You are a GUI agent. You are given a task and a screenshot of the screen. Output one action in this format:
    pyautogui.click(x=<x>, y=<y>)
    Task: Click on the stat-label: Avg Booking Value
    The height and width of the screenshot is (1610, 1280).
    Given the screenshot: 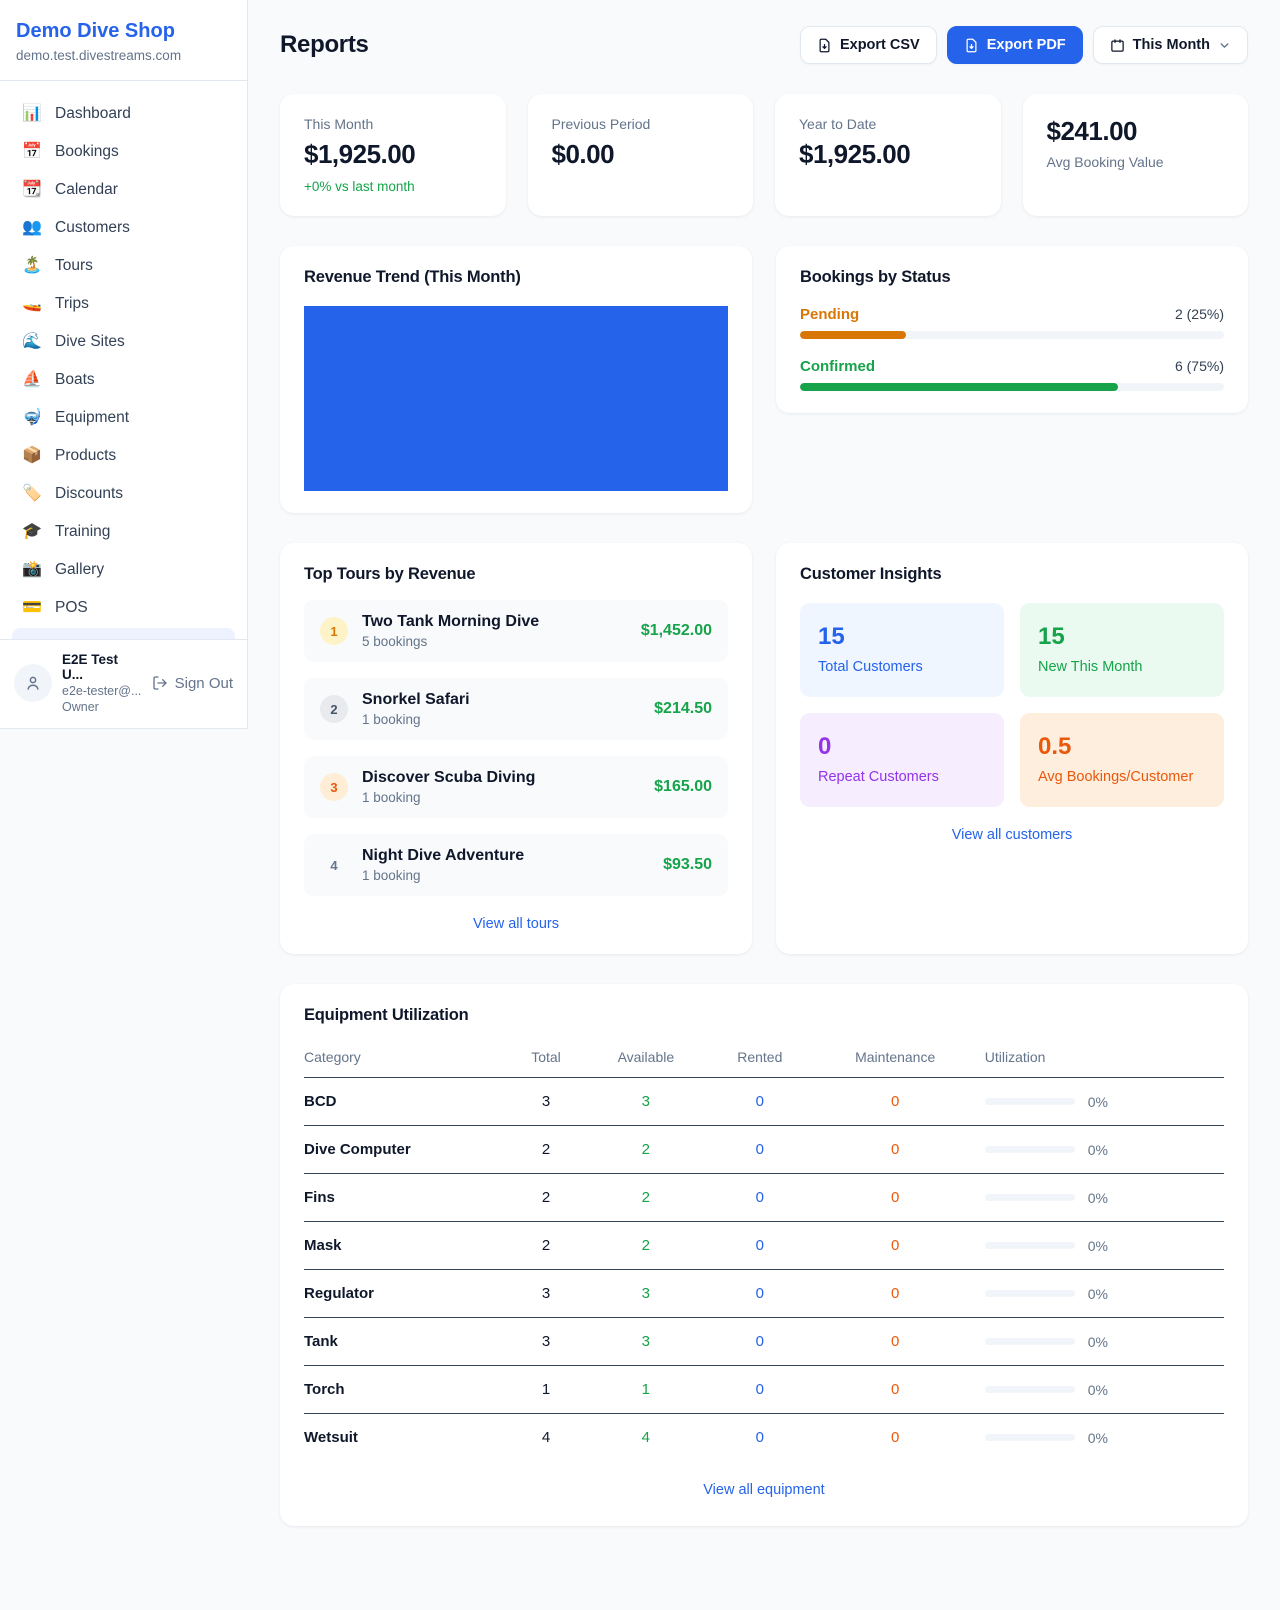 What is the action you would take?
    pyautogui.click(x=1105, y=162)
    